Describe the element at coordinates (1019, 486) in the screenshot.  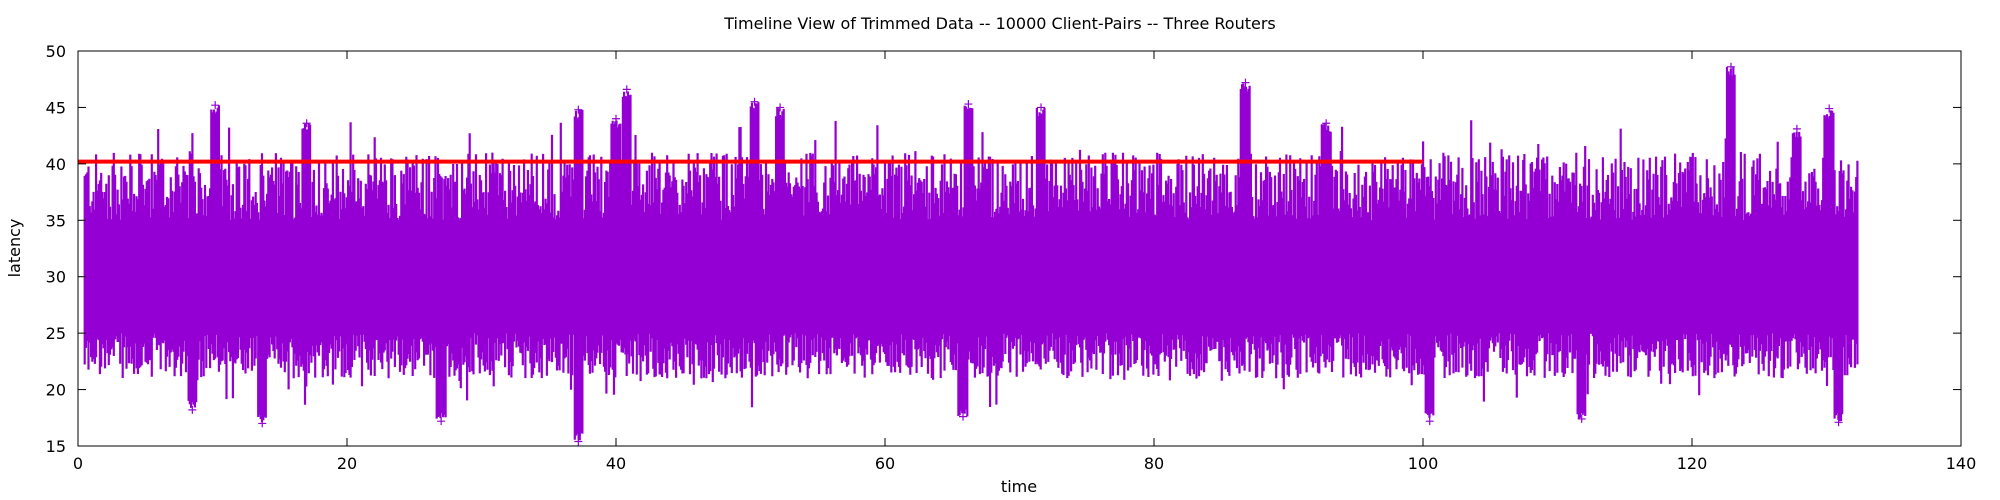
I see `x-axis-label: time` at that location.